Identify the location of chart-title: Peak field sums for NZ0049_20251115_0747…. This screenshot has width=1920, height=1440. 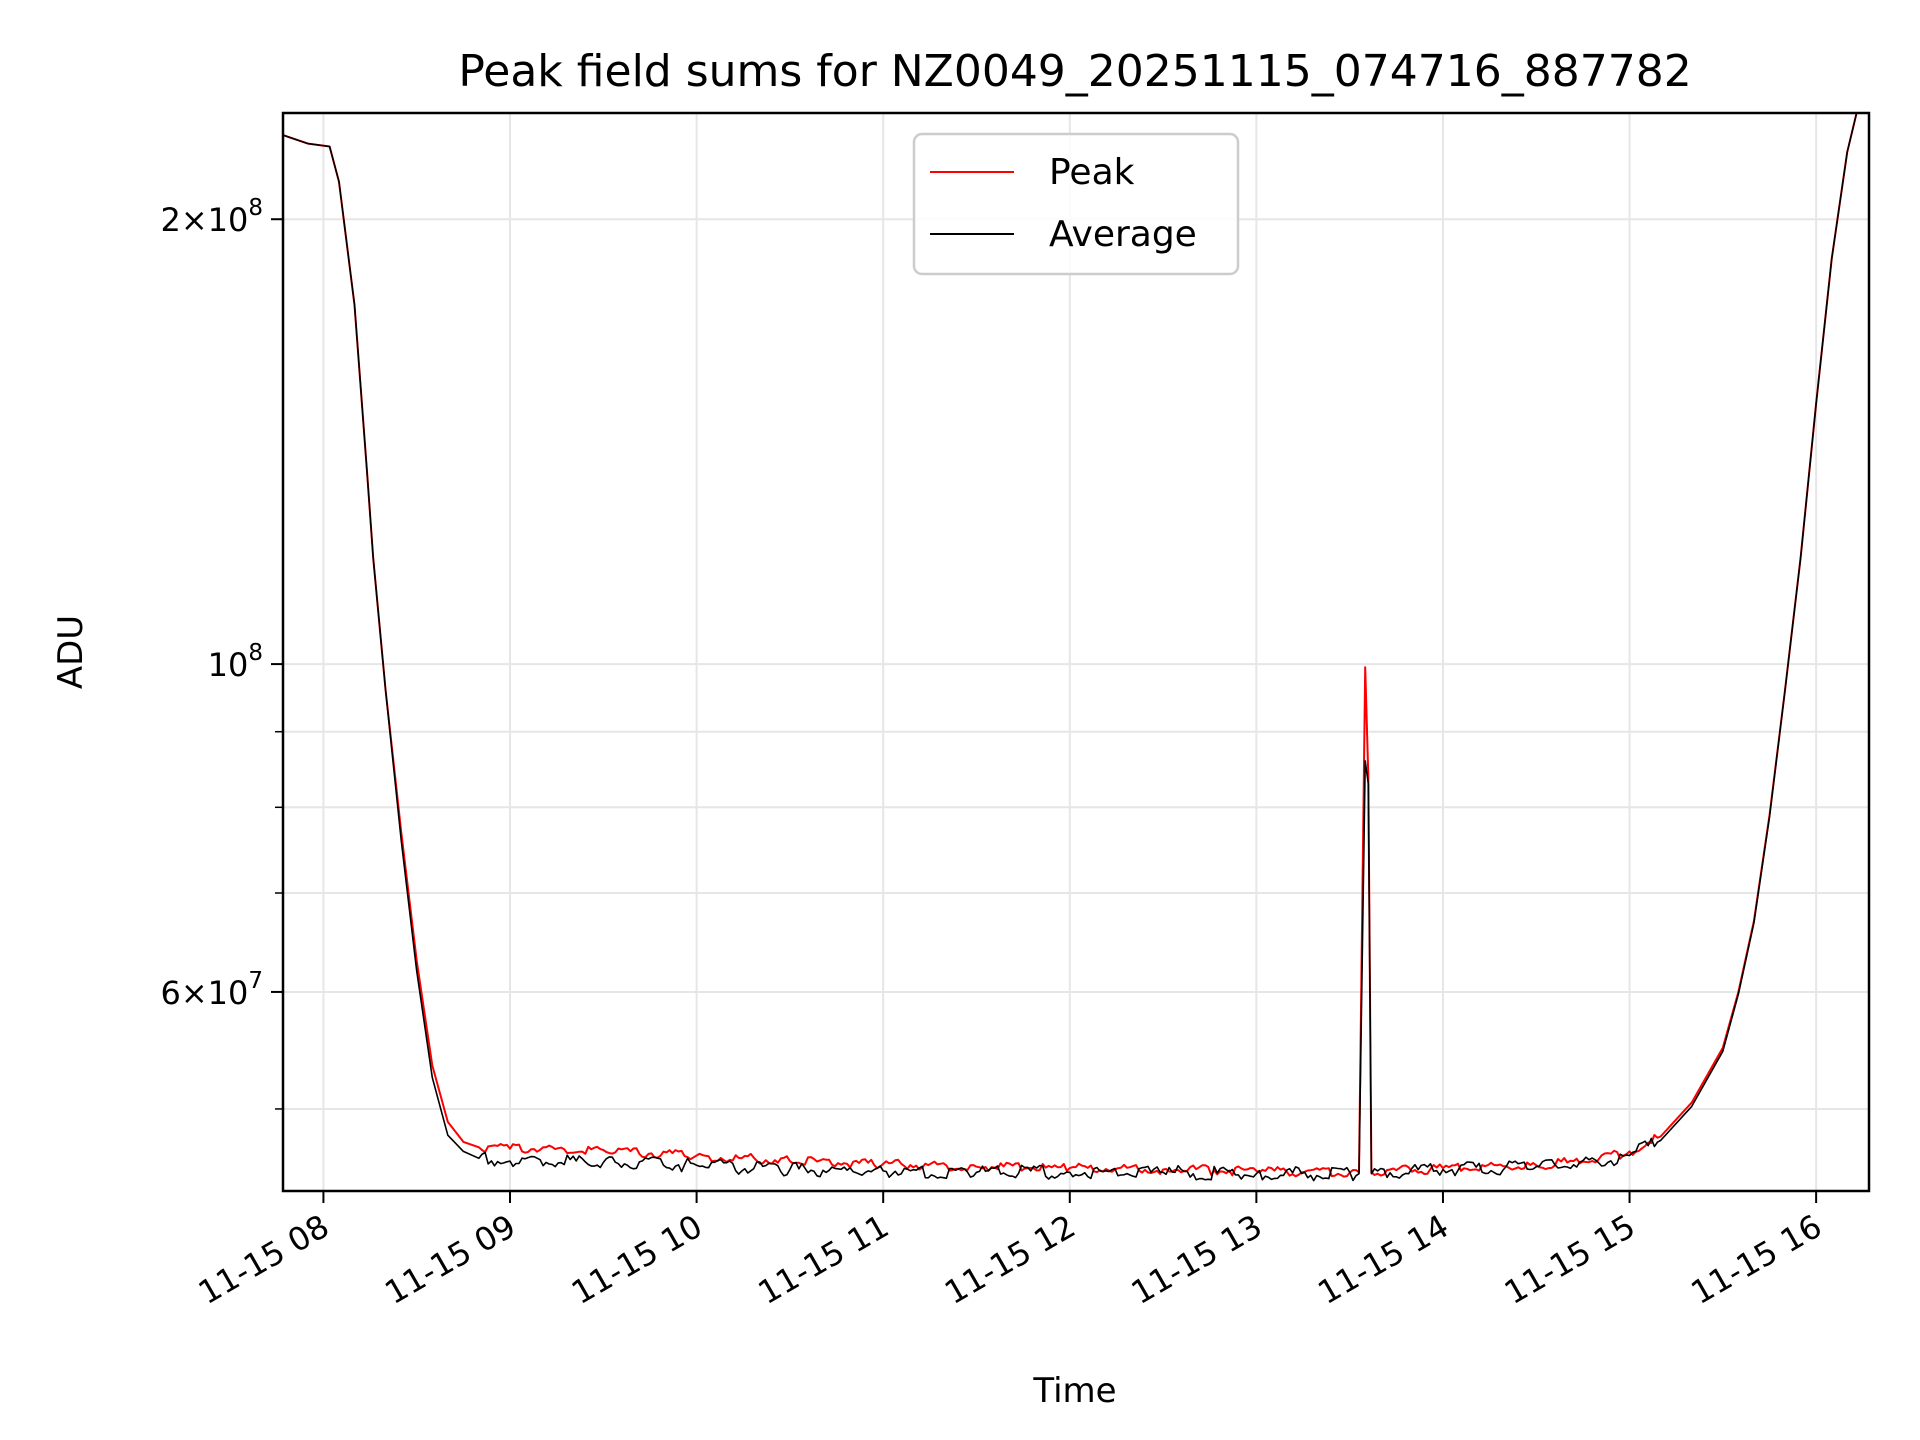
(1074, 71).